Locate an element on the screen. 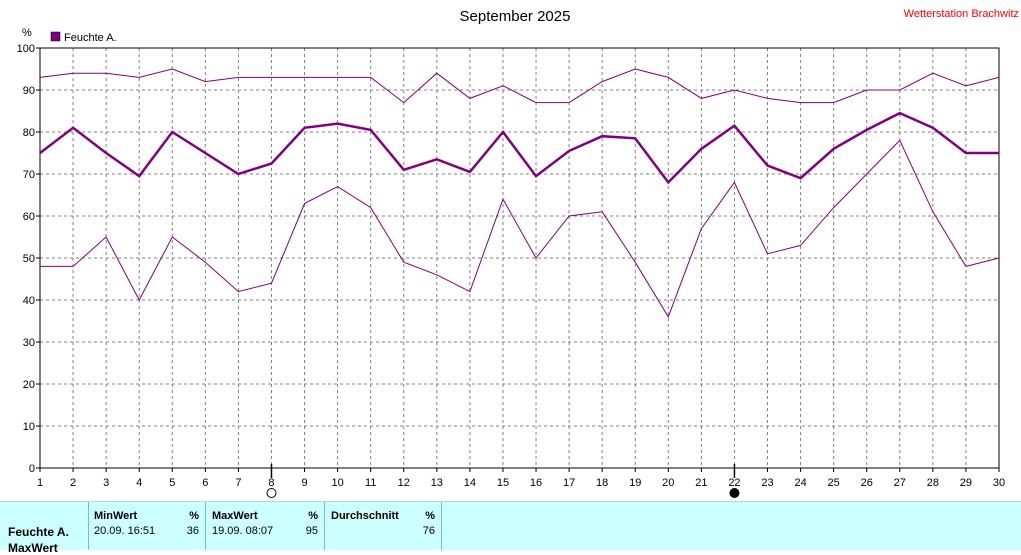  min-header: MinWert is located at coordinates (116, 516).